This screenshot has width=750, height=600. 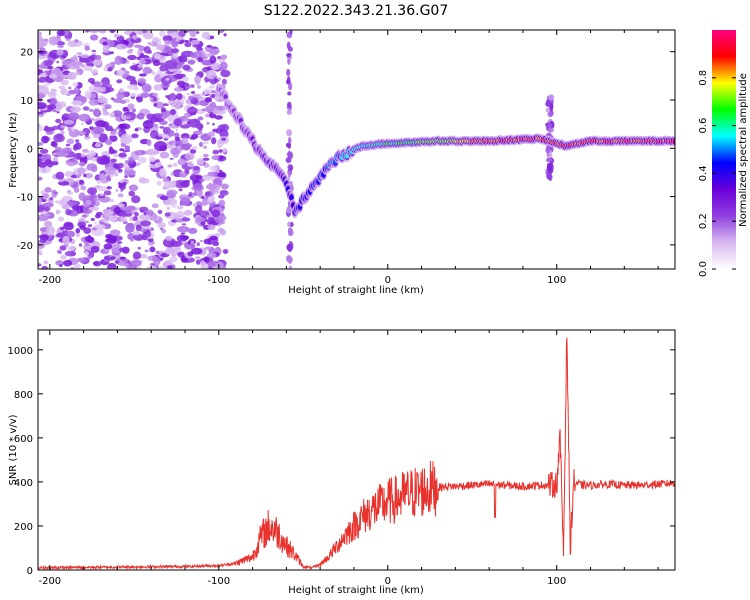 I want to click on colorbar-tick-label: 0.8, so click(x=703, y=78).